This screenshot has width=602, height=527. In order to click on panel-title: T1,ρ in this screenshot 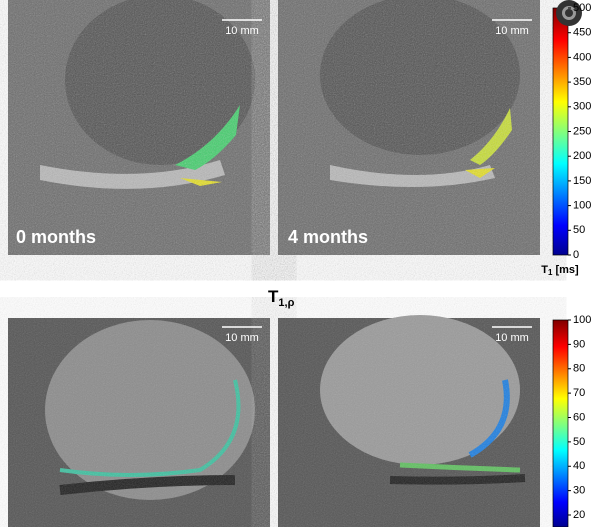, I will do `click(281, 297)`.